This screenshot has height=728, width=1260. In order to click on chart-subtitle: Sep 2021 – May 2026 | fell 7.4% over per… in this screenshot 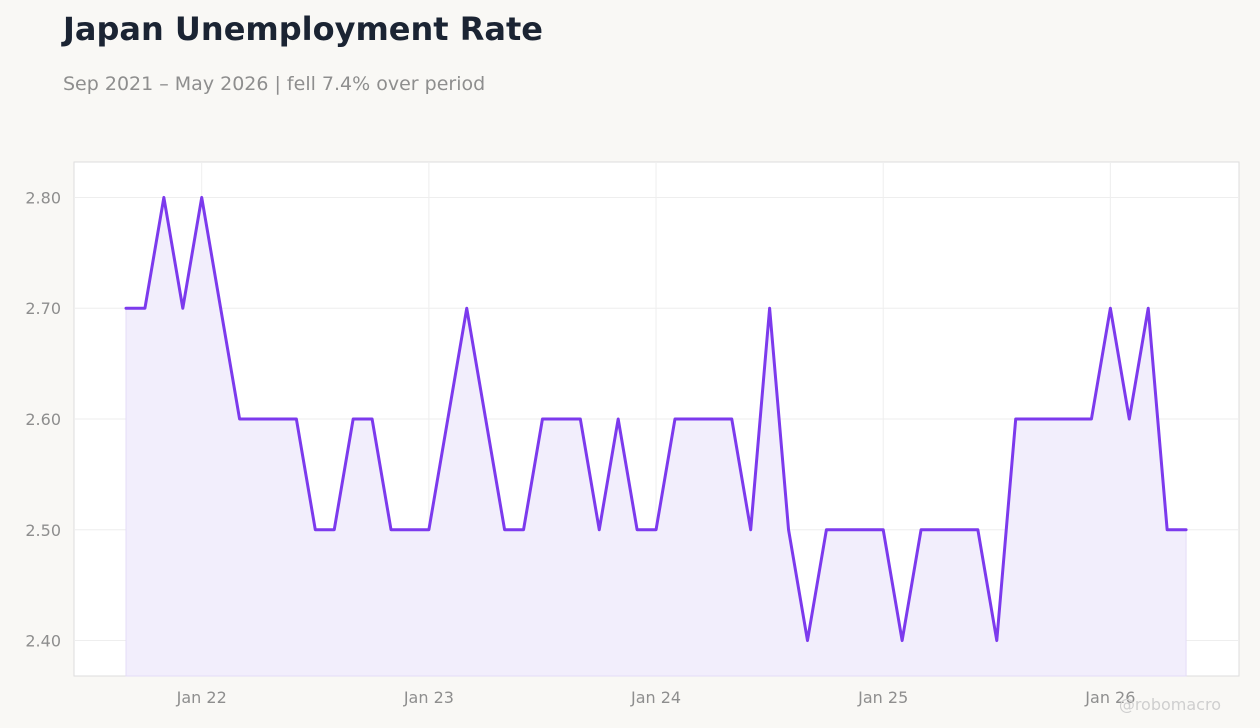, I will do `click(274, 84)`.